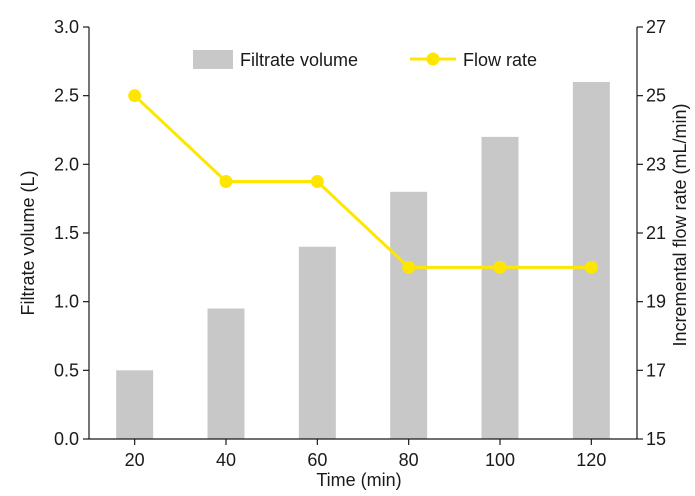 The height and width of the screenshot is (496, 695). What do you see at coordinates (656, 27) in the screenshot?
I see `y-right-tick-label: 27` at bounding box center [656, 27].